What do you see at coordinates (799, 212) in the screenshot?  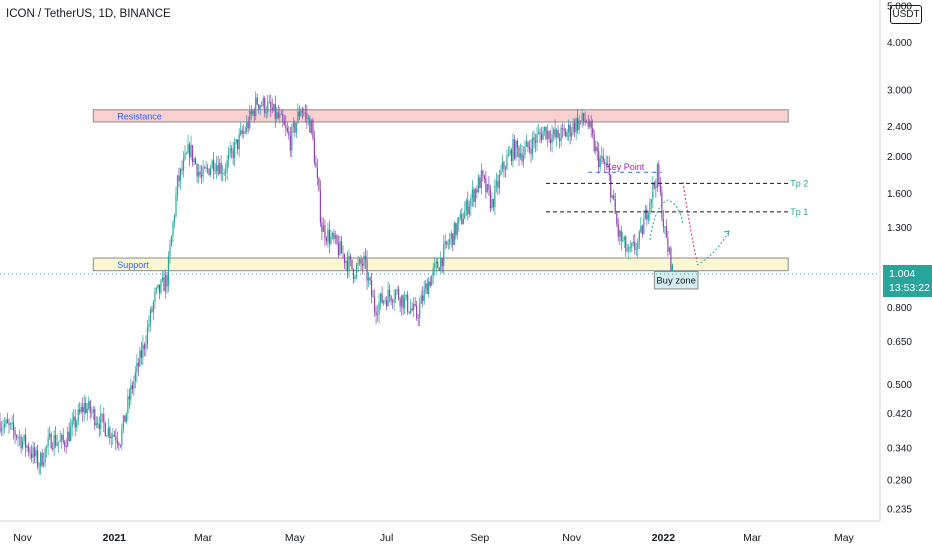 I see `tp-1-label: Tp 1` at bounding box center [799, 212].